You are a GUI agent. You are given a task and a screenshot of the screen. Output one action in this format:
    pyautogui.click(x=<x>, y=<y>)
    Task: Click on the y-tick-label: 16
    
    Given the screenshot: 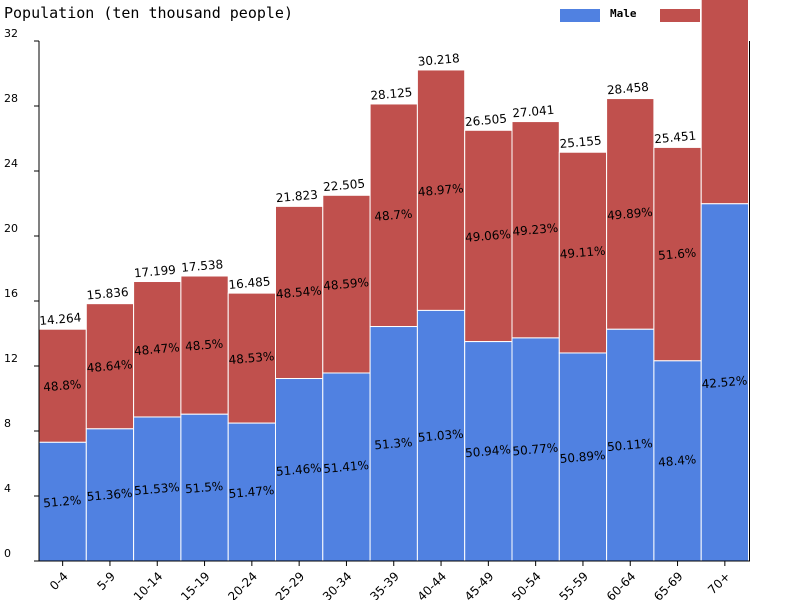 What is the action you would take?
    pyautogui.click(x=11, y=293)
    